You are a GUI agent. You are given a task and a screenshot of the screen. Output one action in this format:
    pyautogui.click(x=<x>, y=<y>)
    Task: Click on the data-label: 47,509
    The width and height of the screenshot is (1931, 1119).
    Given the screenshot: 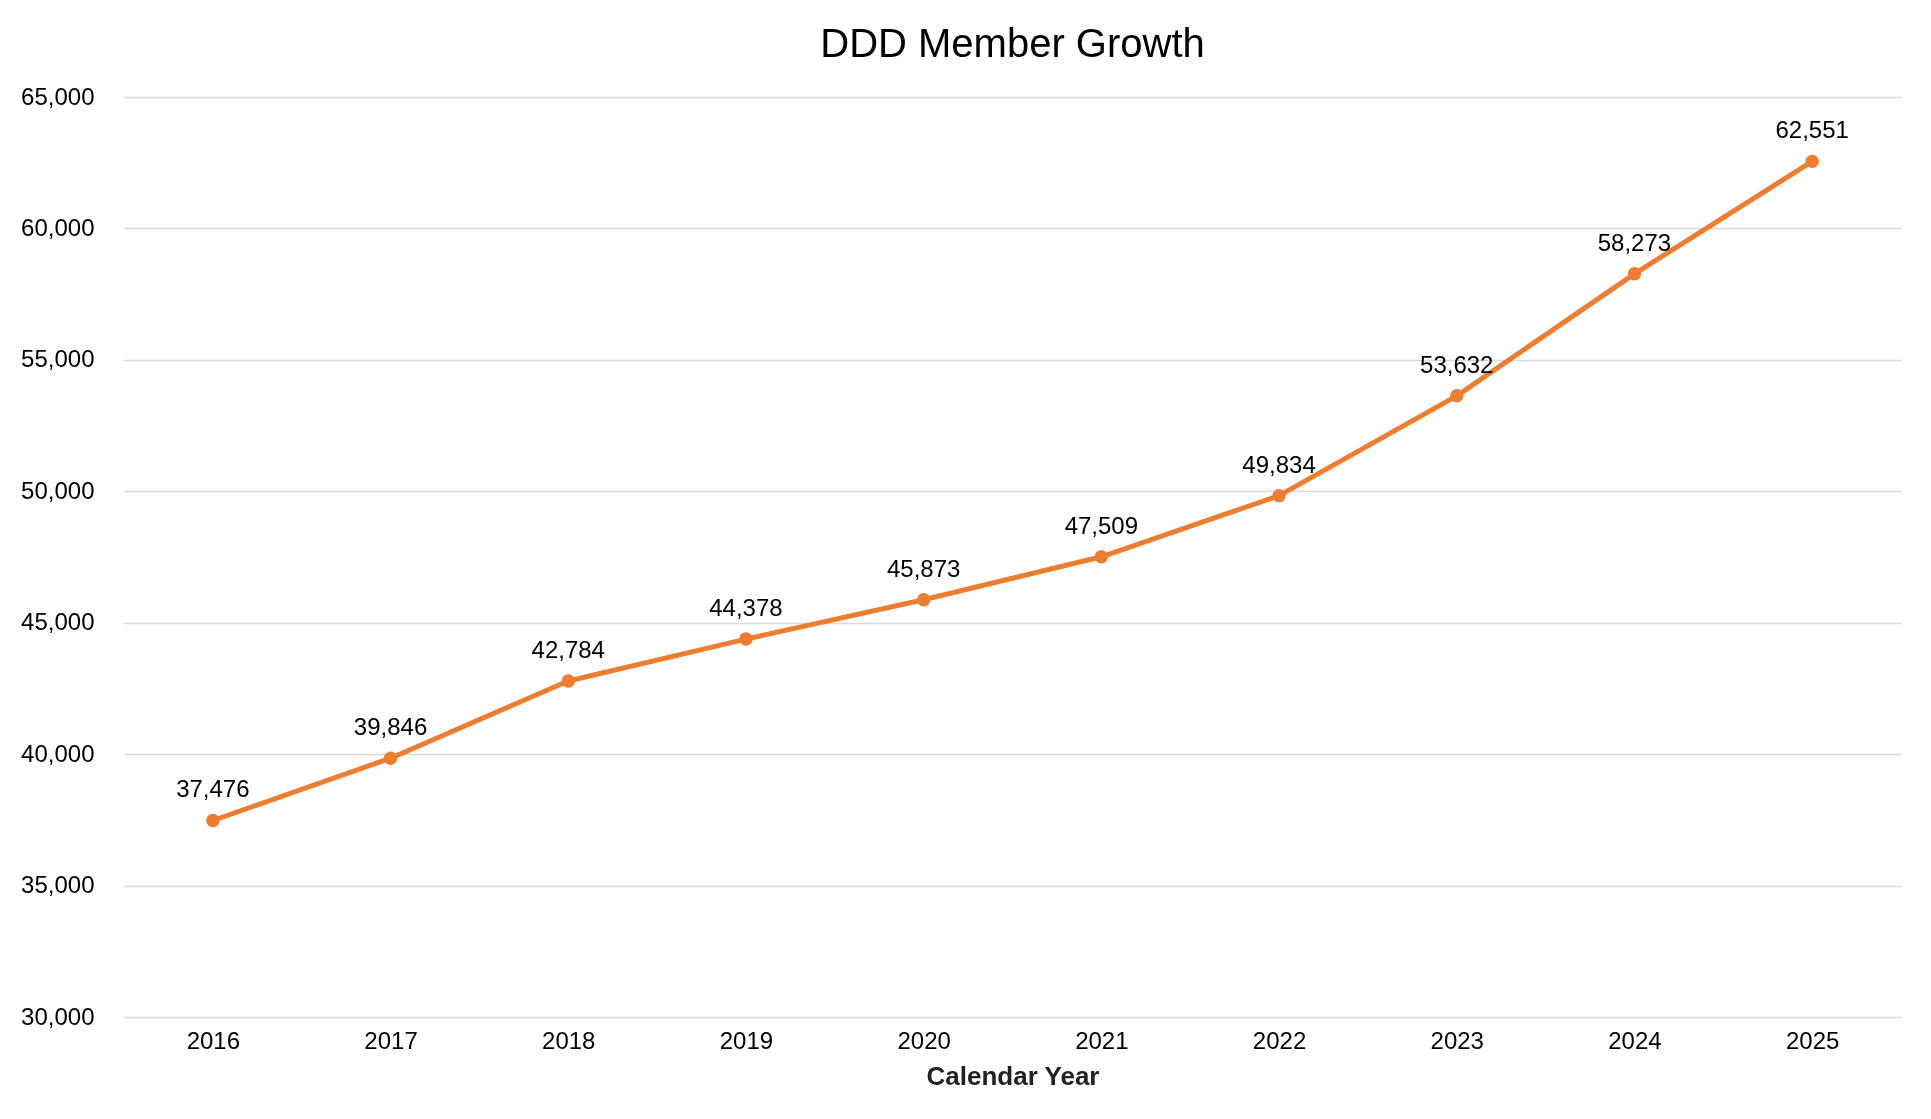 What is the action you would take?
    pyautogui.click(x=1101, y=525)
    